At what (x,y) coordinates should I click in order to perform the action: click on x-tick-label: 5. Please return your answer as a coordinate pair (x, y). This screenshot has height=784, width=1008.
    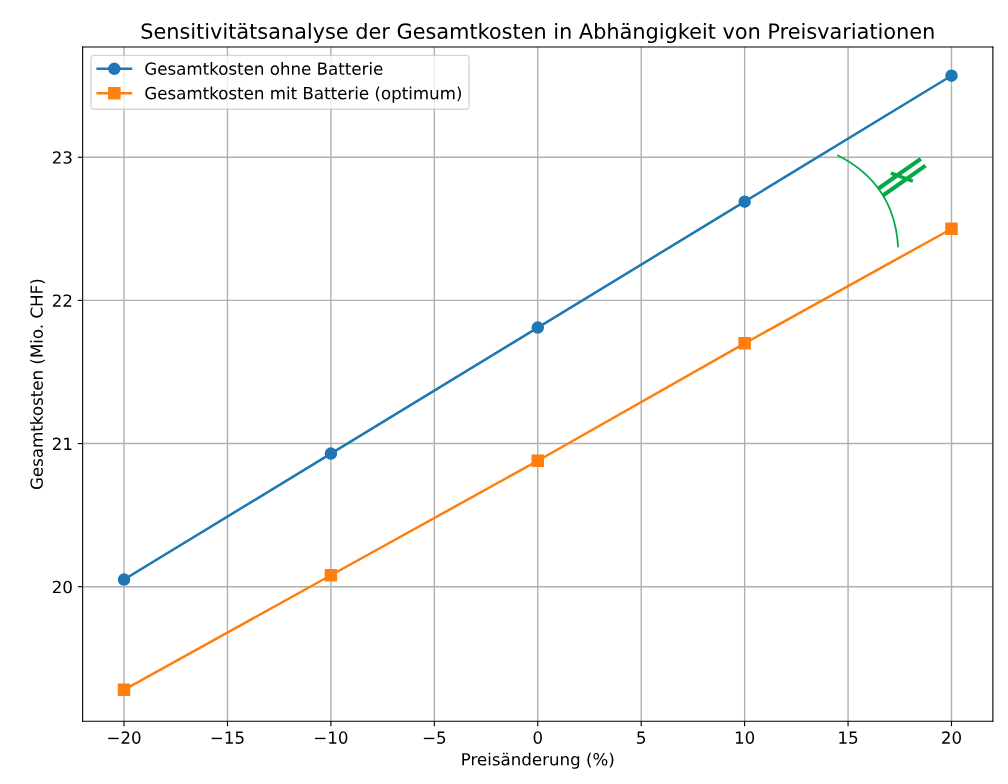
    Looking at the image, I should click on (641, 737).